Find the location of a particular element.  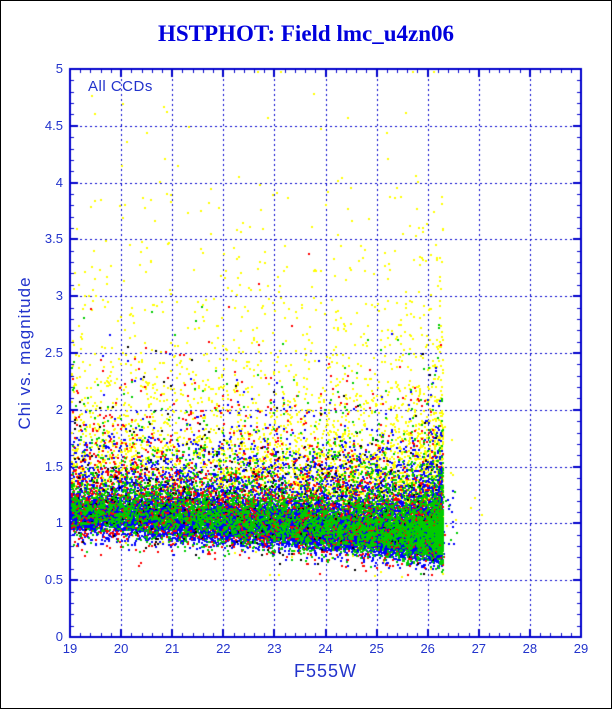

x-tick-label: 27 is located at coordinates (479, 648).